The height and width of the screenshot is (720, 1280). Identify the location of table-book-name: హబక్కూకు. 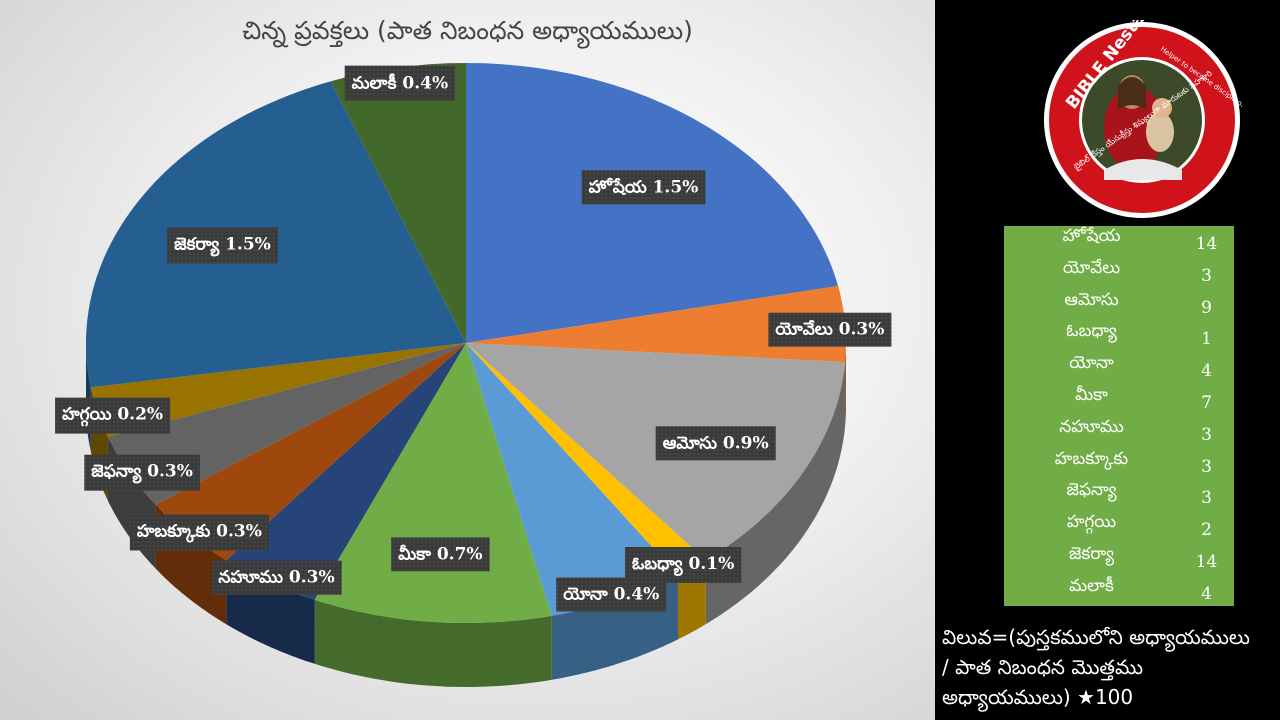
(1091, 458).